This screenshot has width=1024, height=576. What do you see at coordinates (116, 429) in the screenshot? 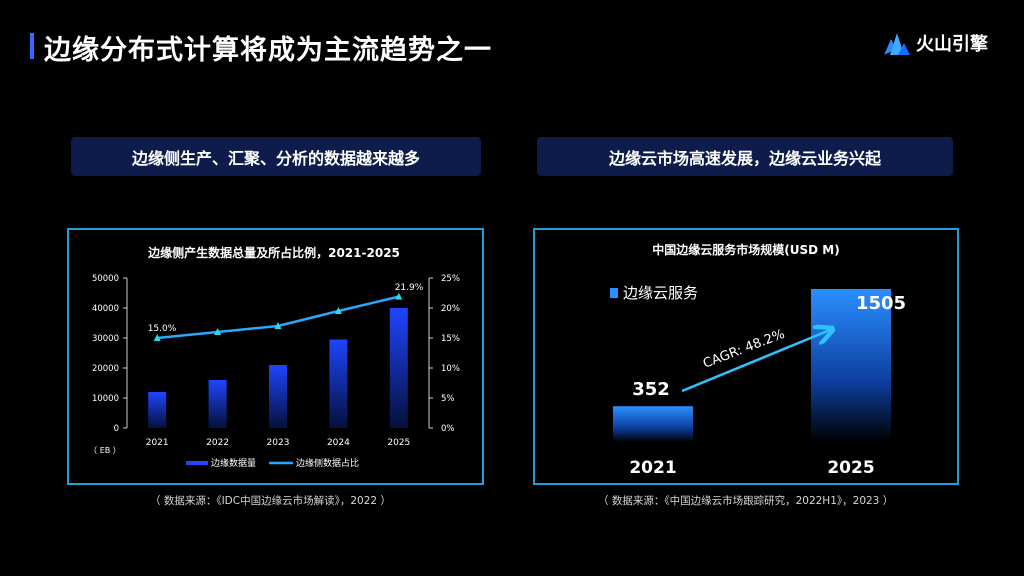
I see `left-tick-label: 0` at bounding box center [116, 429].